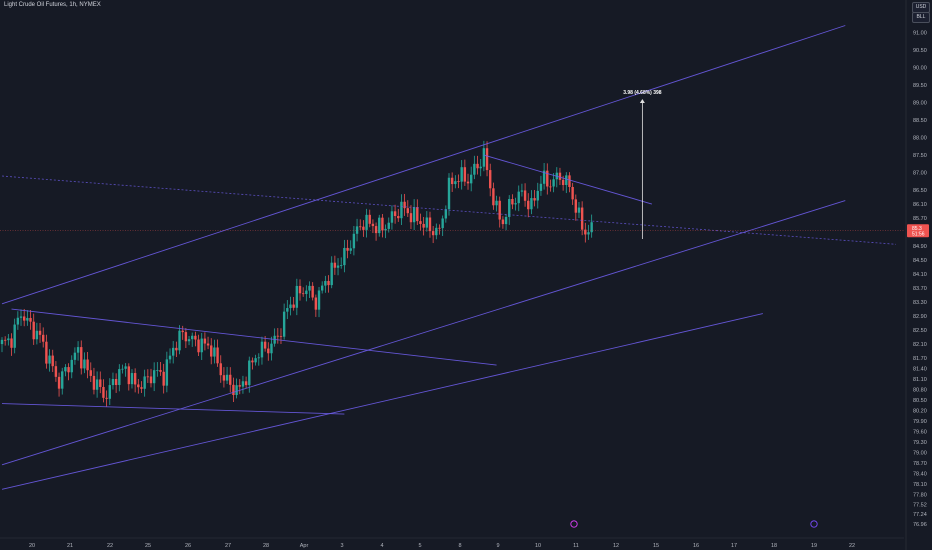 The height and width of the screenshot is (550, 932). Describe the element at coordinates (920, 475) in the screenshot. I see `y-tick-label: 78.40` at that location.